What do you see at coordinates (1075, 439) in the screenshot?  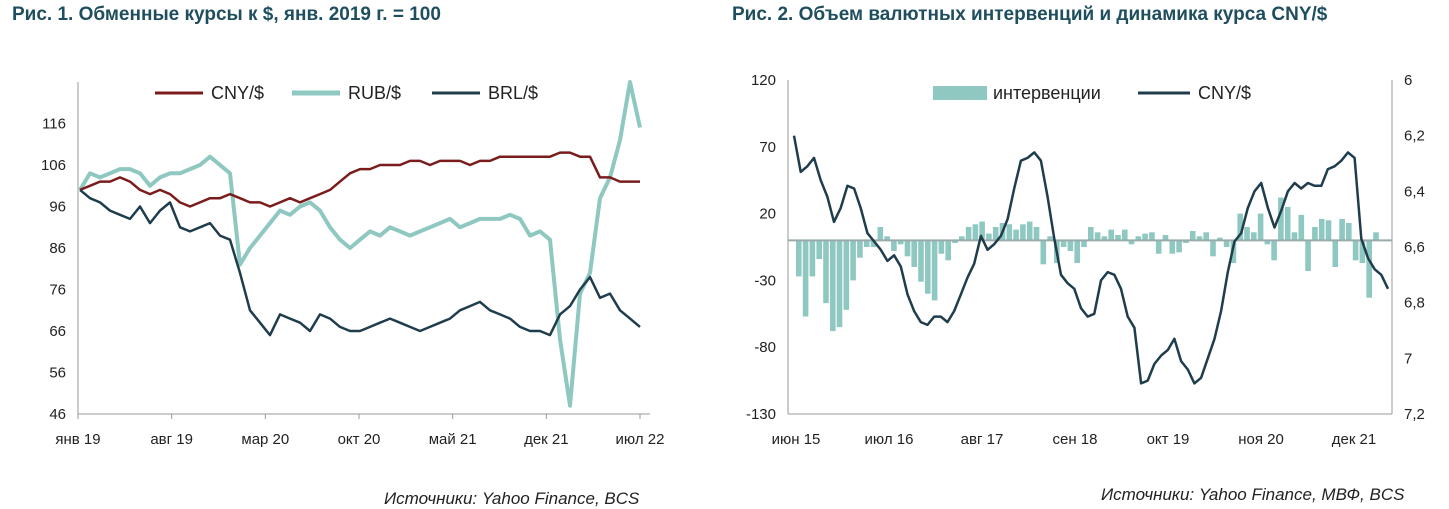 I see `x-tick-label: сен 18` at bounding box center [1075, 439].